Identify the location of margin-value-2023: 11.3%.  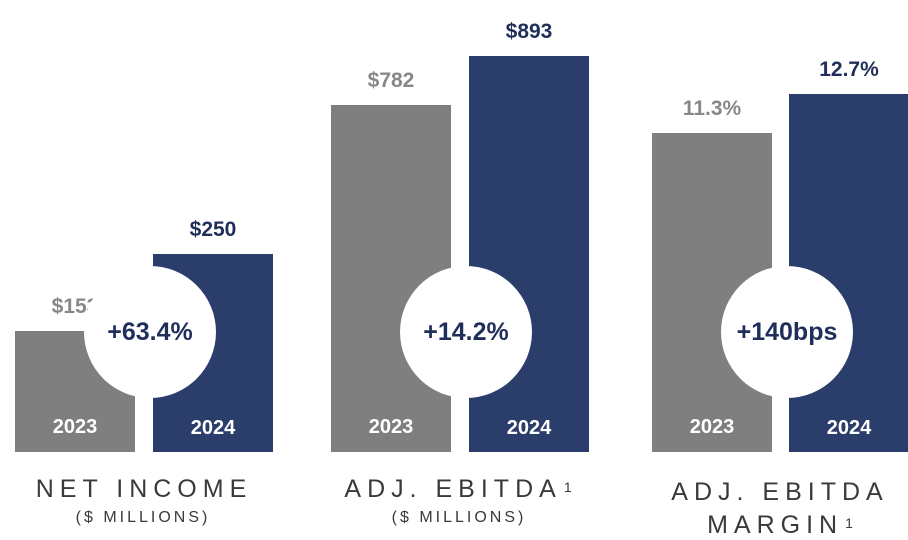
(712, 109).